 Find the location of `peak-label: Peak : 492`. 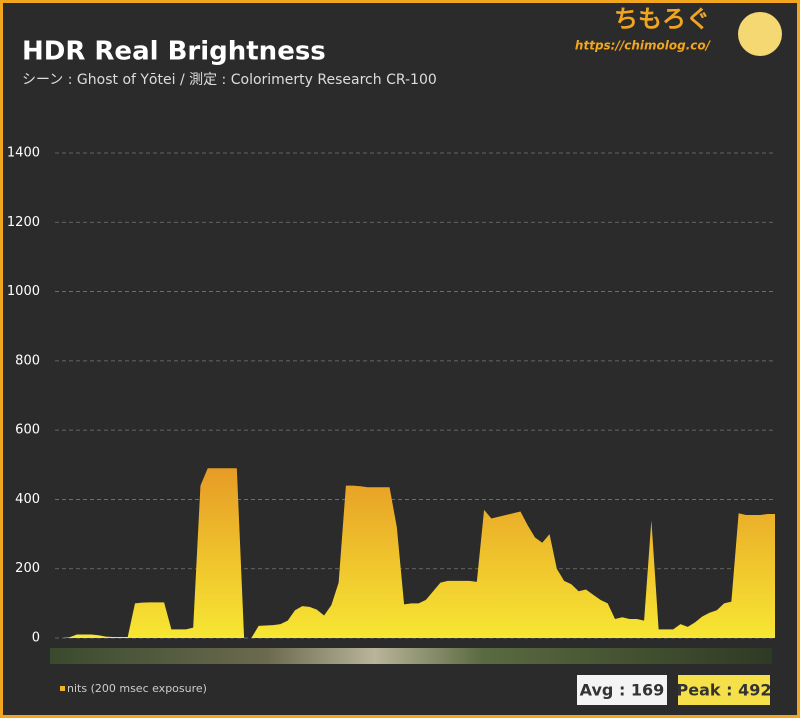

peak-label: Peak : 492 is located at coordinates (724, 690).